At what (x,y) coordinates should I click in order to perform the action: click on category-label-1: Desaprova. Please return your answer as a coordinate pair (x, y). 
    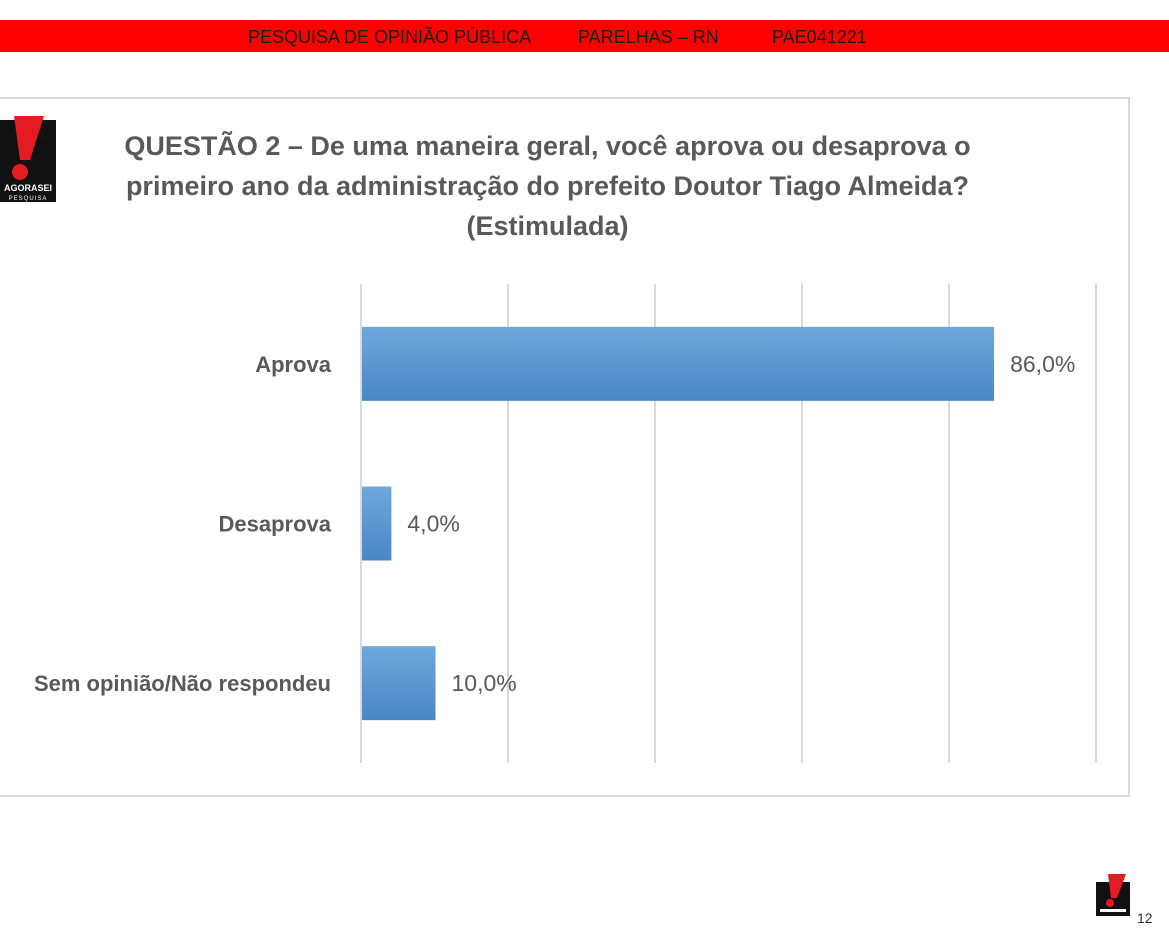
    Looking at the image, I should click on (274, 524).